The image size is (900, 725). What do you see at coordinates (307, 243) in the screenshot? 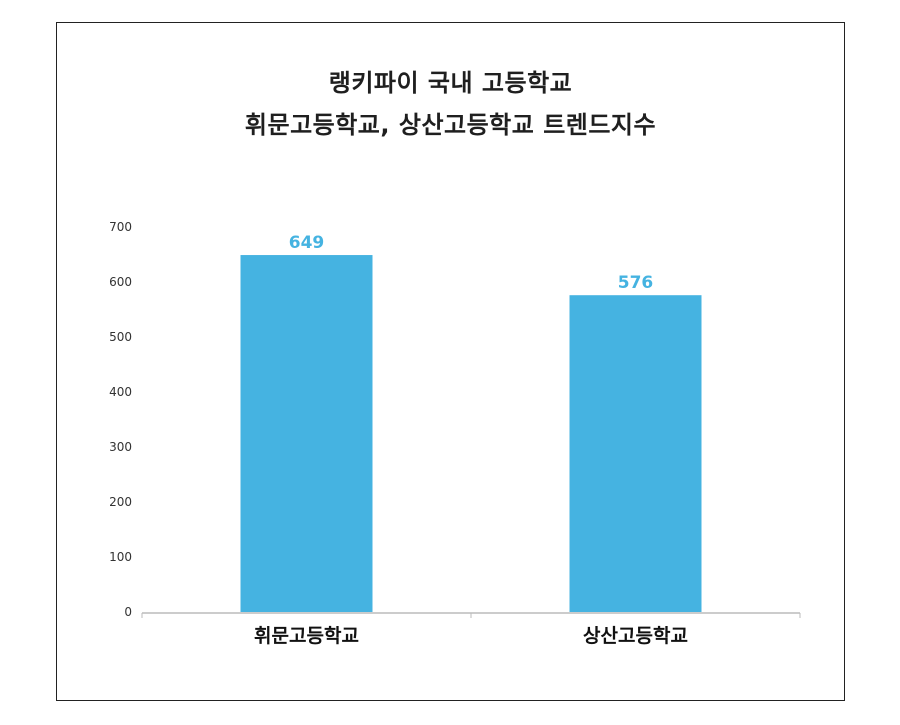
I see `bar-data-label: 649` at bounding box center [307, 243].